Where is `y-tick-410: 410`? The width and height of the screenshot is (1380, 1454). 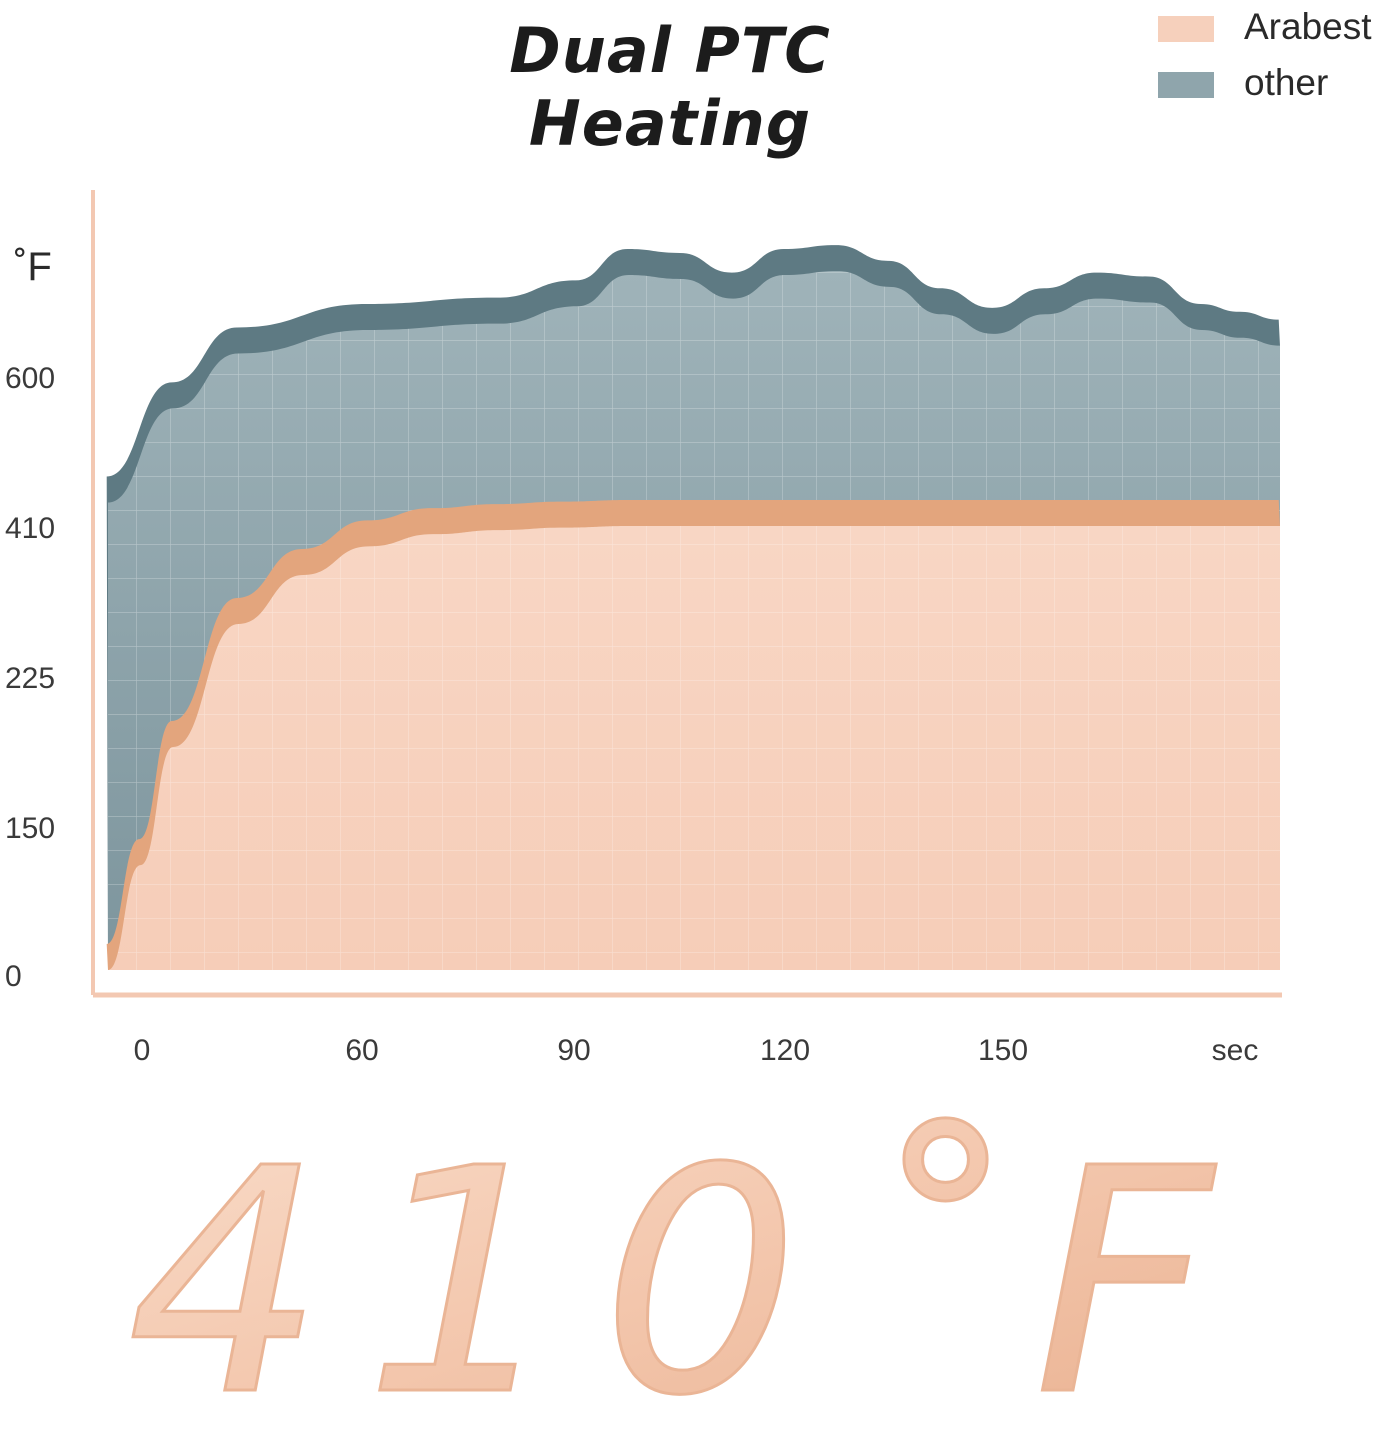
y-tick-410: 410 is located at coordinates (30, 528).